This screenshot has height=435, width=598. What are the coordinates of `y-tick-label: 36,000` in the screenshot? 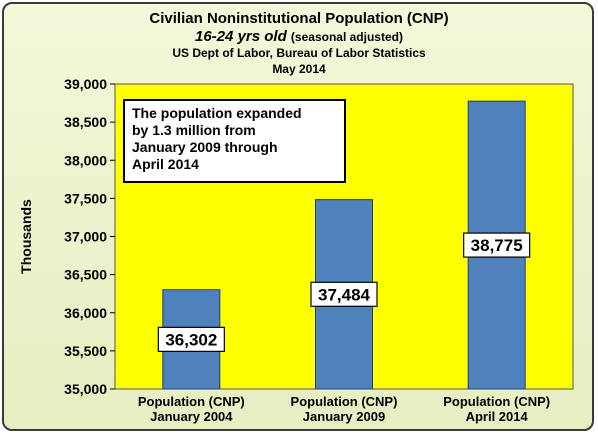 It's located at (85, 313).